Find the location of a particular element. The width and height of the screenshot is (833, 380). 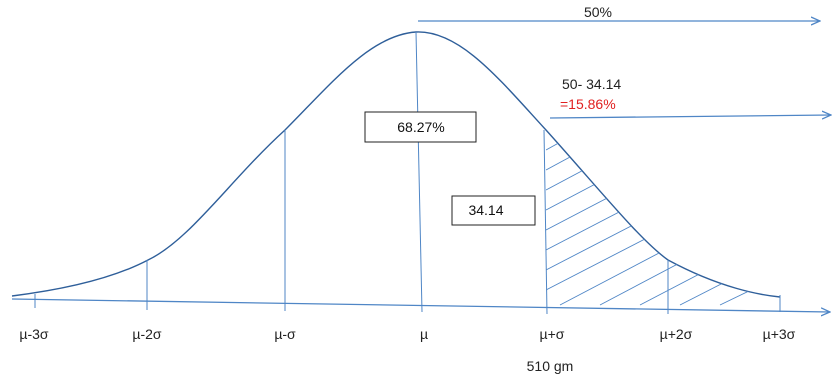

tick-label-minus-1-sigma: µ-σ is located at coordinates (285, 334).